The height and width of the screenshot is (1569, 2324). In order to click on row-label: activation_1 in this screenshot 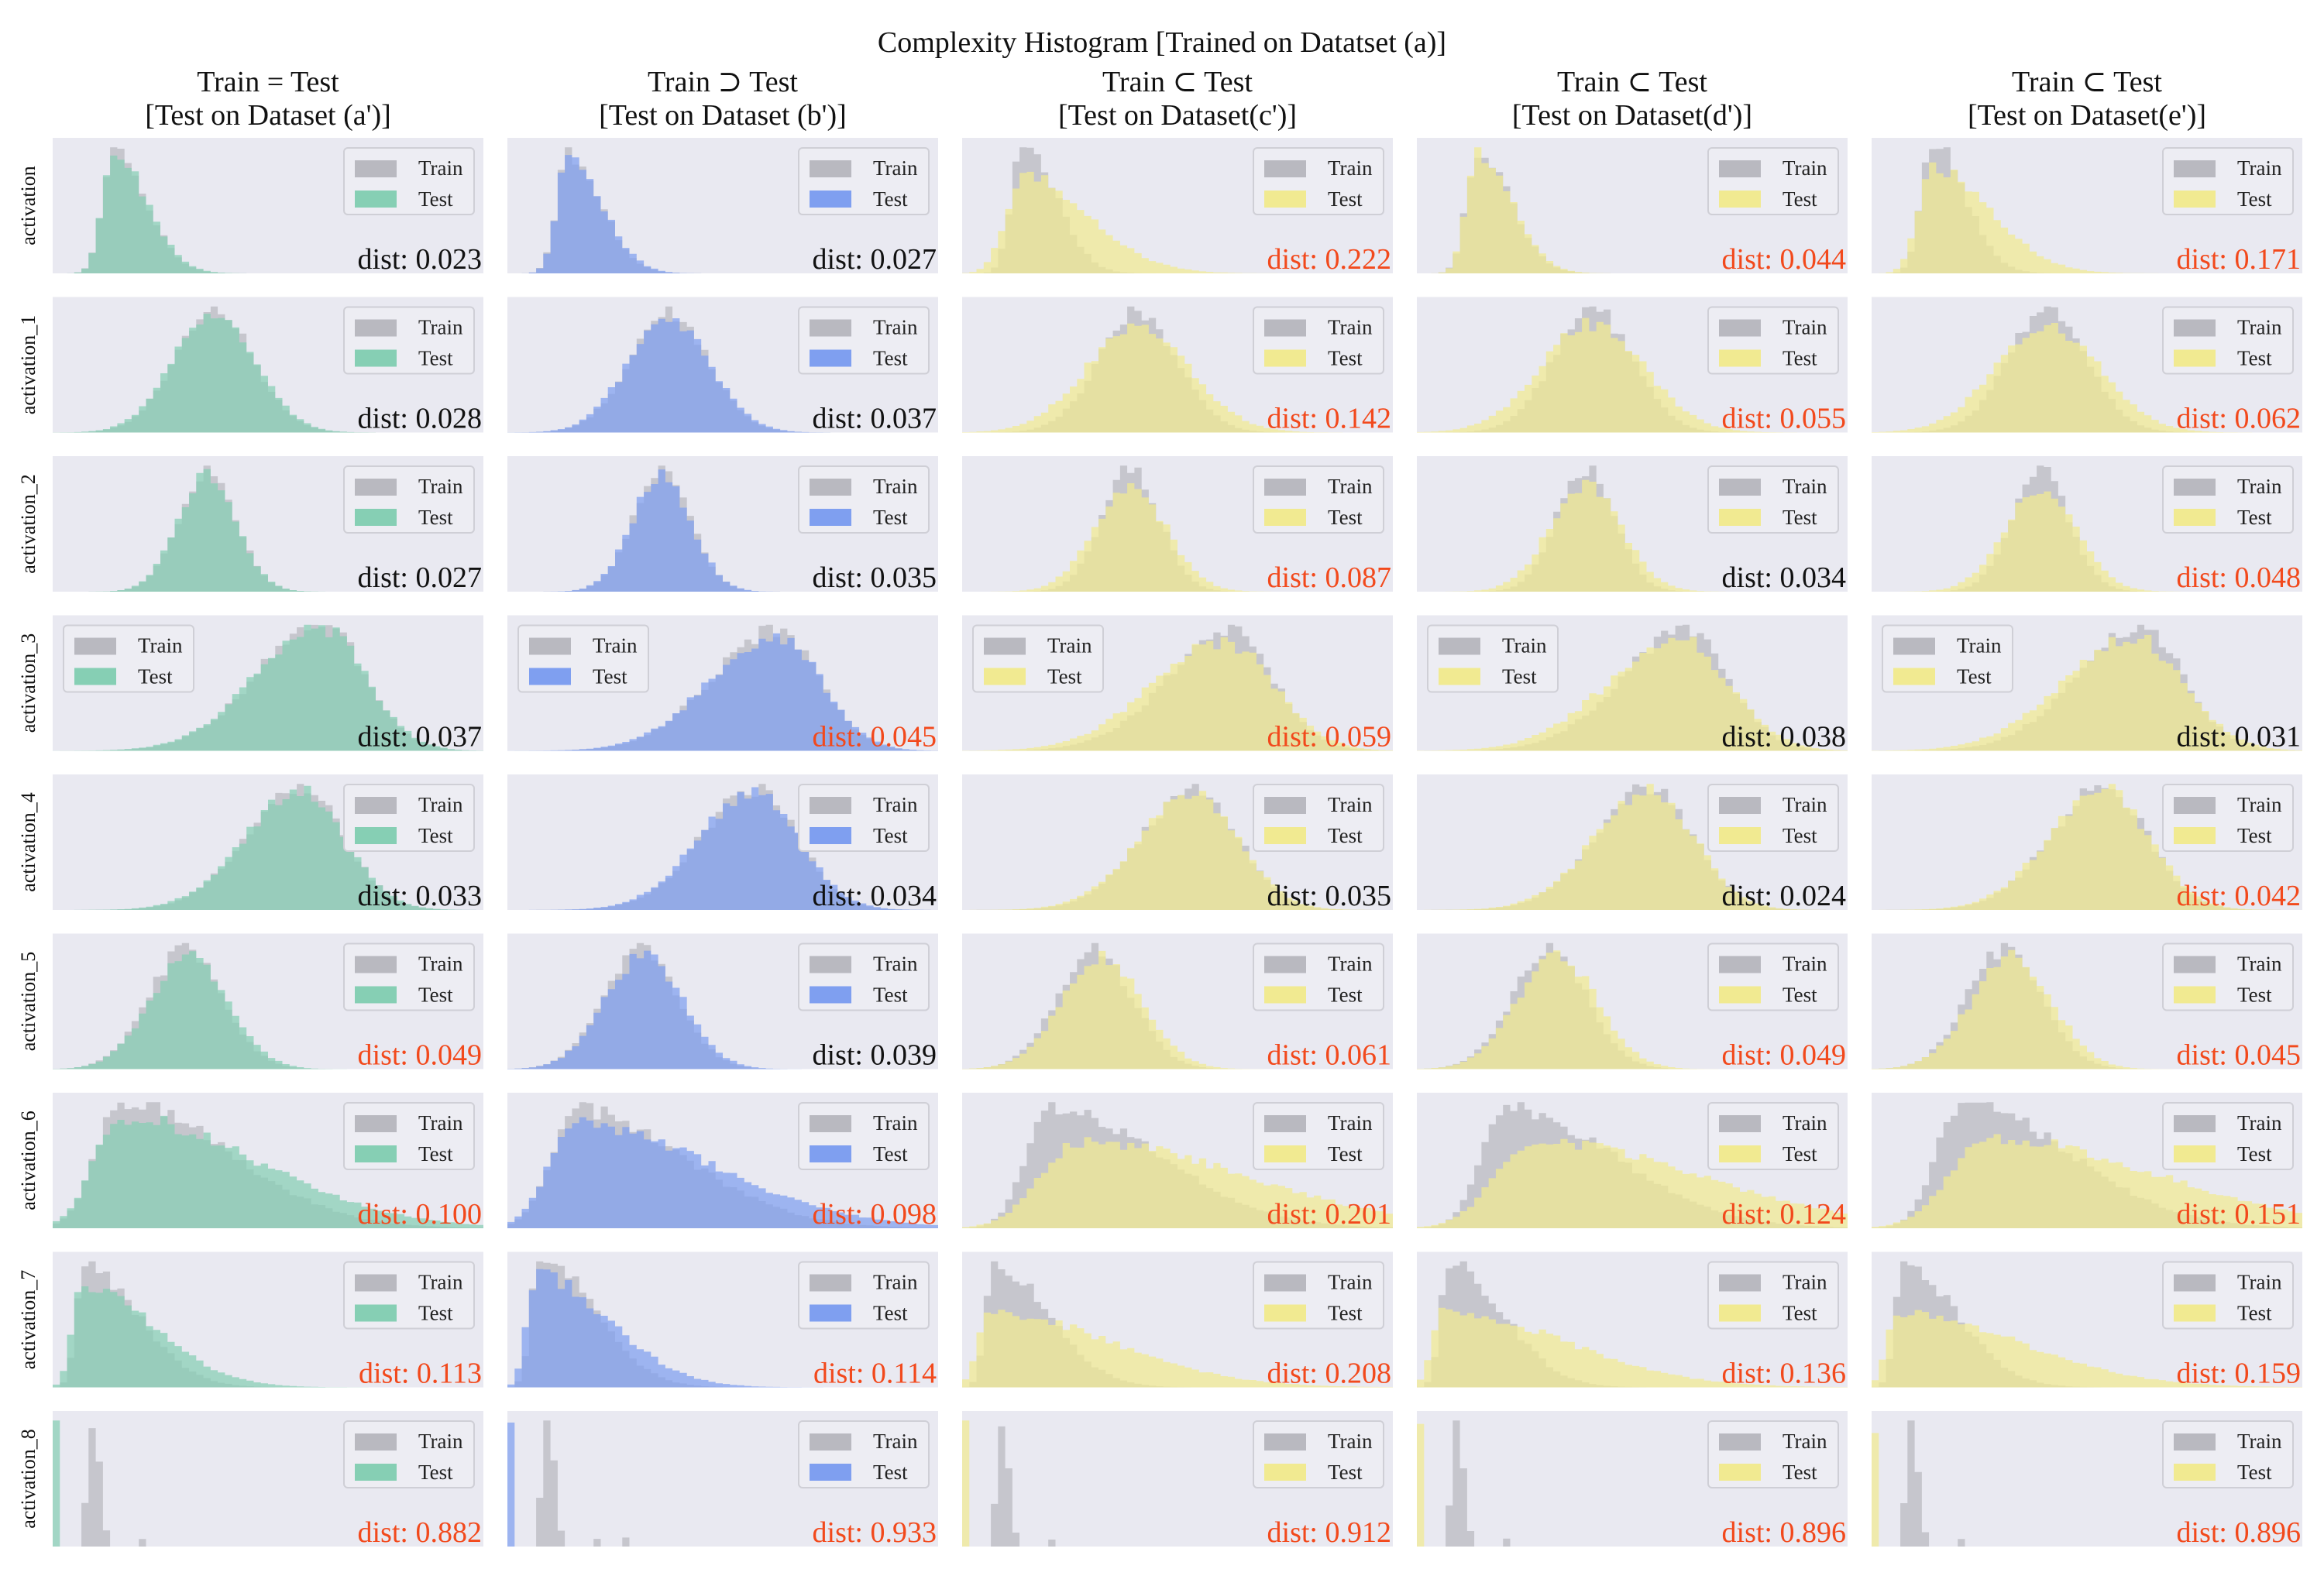, I will do `click(28, 365)`.